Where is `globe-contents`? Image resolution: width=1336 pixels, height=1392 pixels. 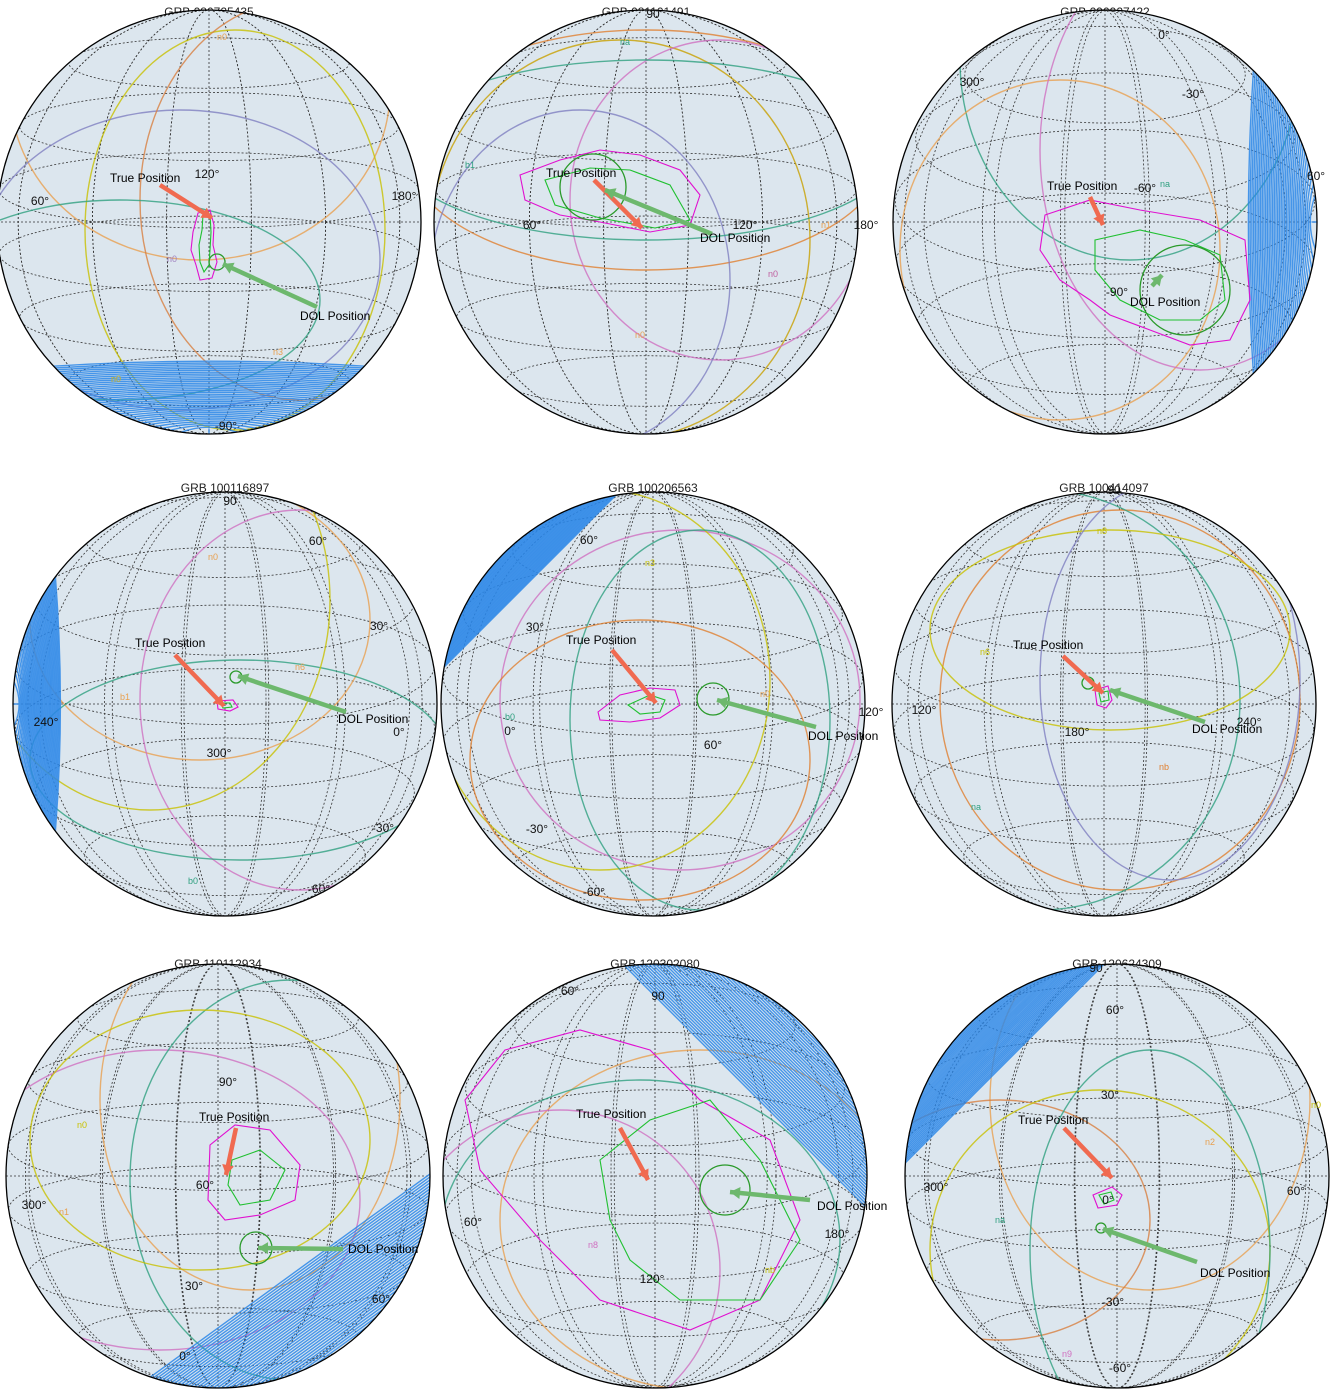
globe-contents is located at coordinates (1105, 222).